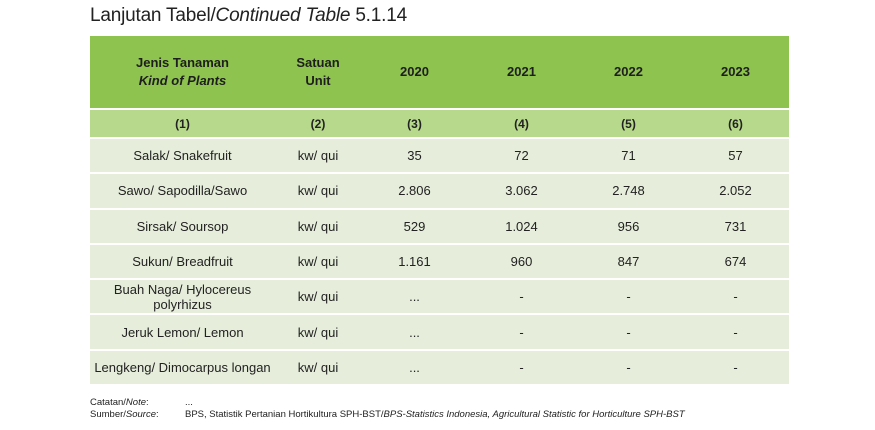  What do you see at coordinates (182, 368) in the screenshot?
I see `plant-name-cell: Lengkeng/ Dimocarpus longan` at bounding box center [182, 368].